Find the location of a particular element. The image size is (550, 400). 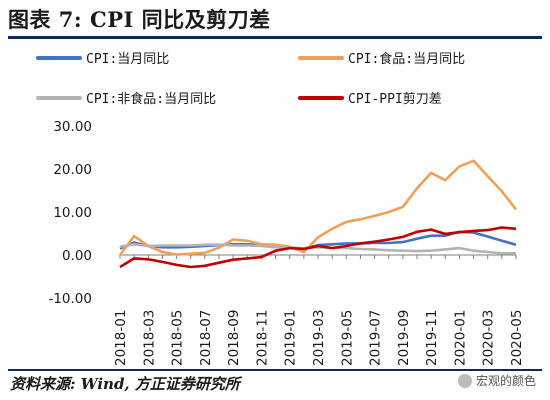

y-tick-label: 10.00 is located at coordinates (72, 213).